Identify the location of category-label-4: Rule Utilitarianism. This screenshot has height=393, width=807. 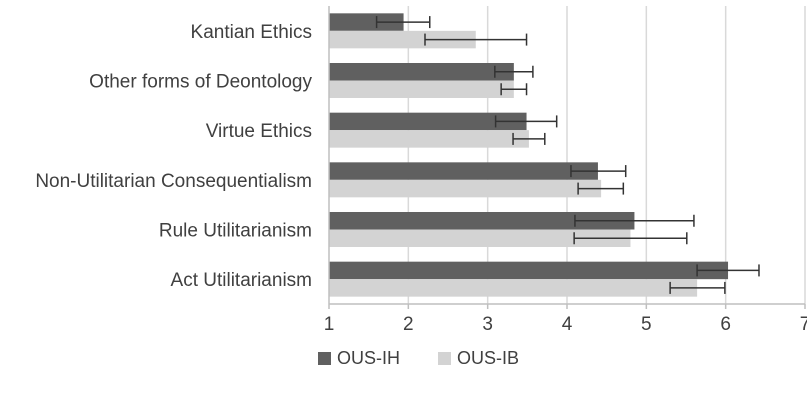
(235, 231).